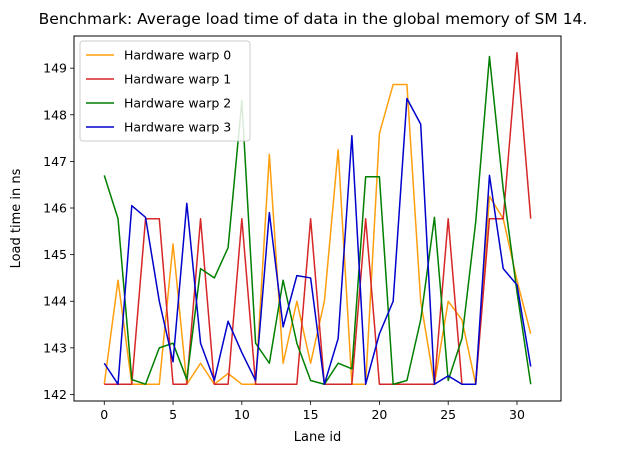  I want to click on x-axis-label: Lane id, so click(317, 437).